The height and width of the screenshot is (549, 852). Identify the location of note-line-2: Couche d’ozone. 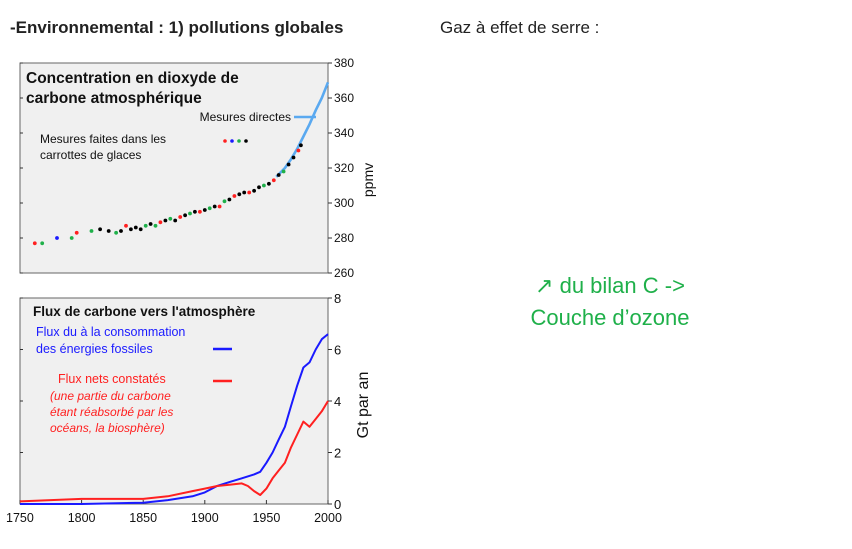
(610, 317).